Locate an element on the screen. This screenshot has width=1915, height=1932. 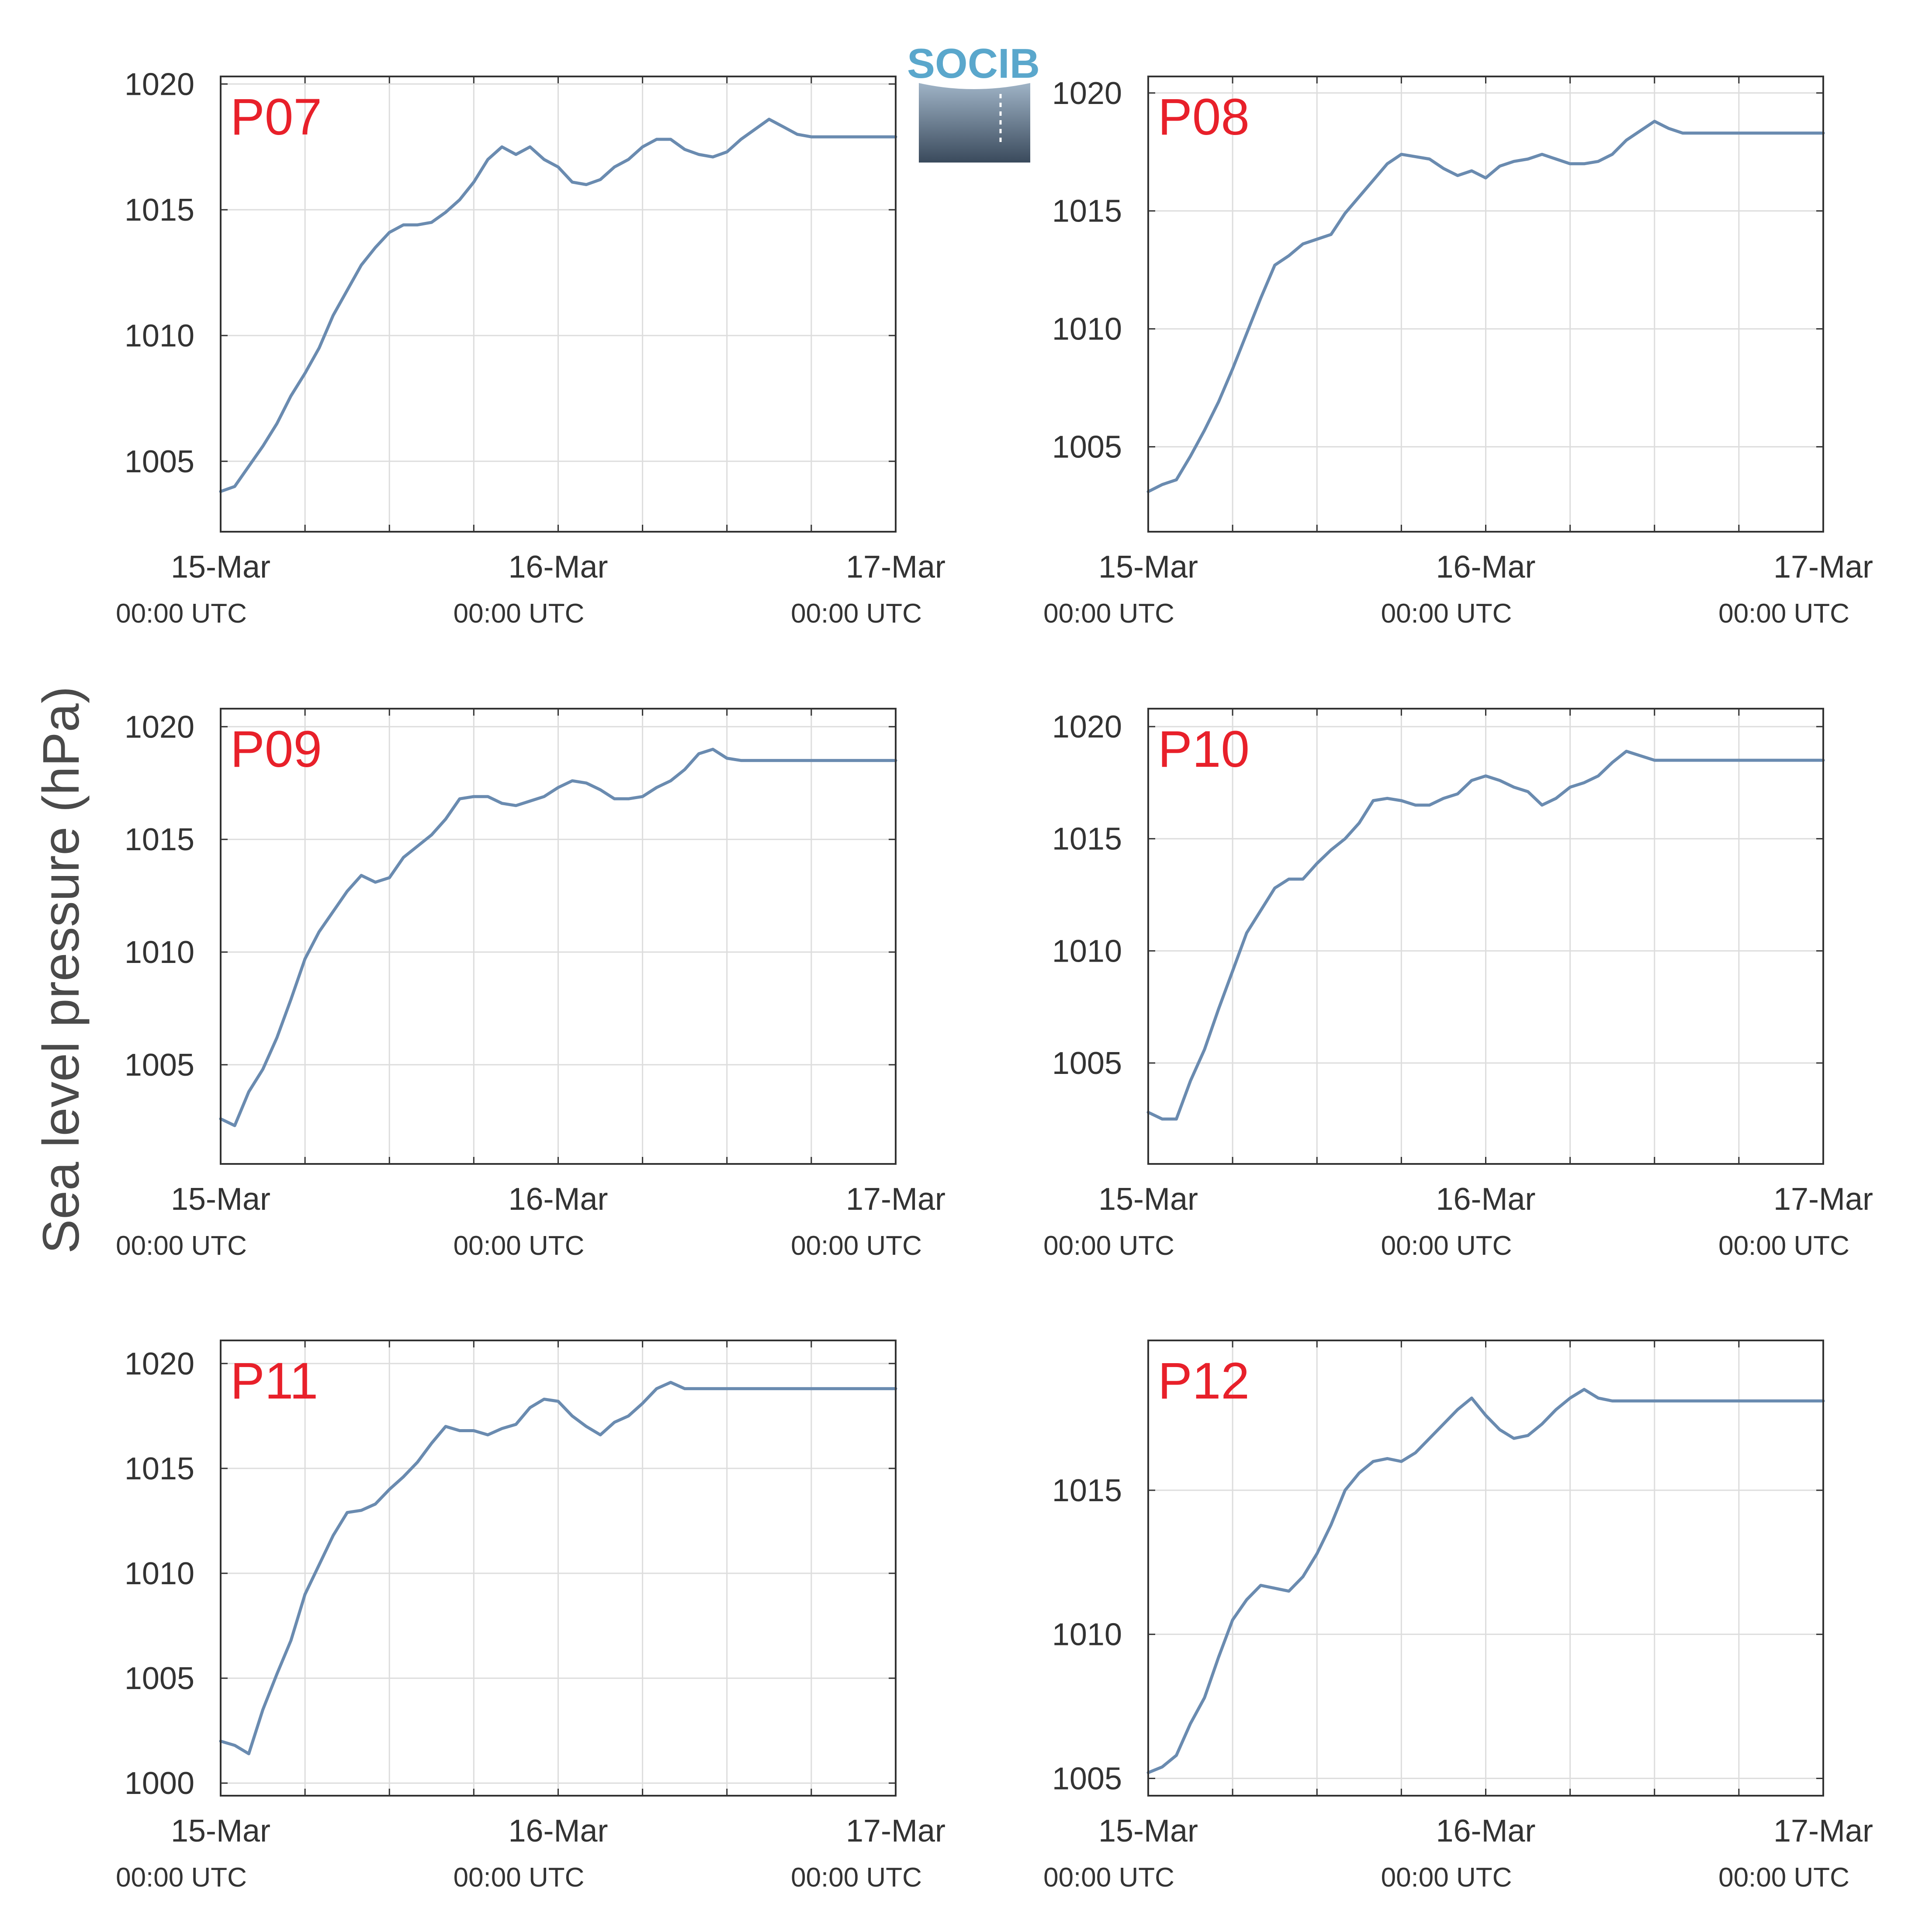
socib-logo: SOCIB is located at coordinates (973, 101).